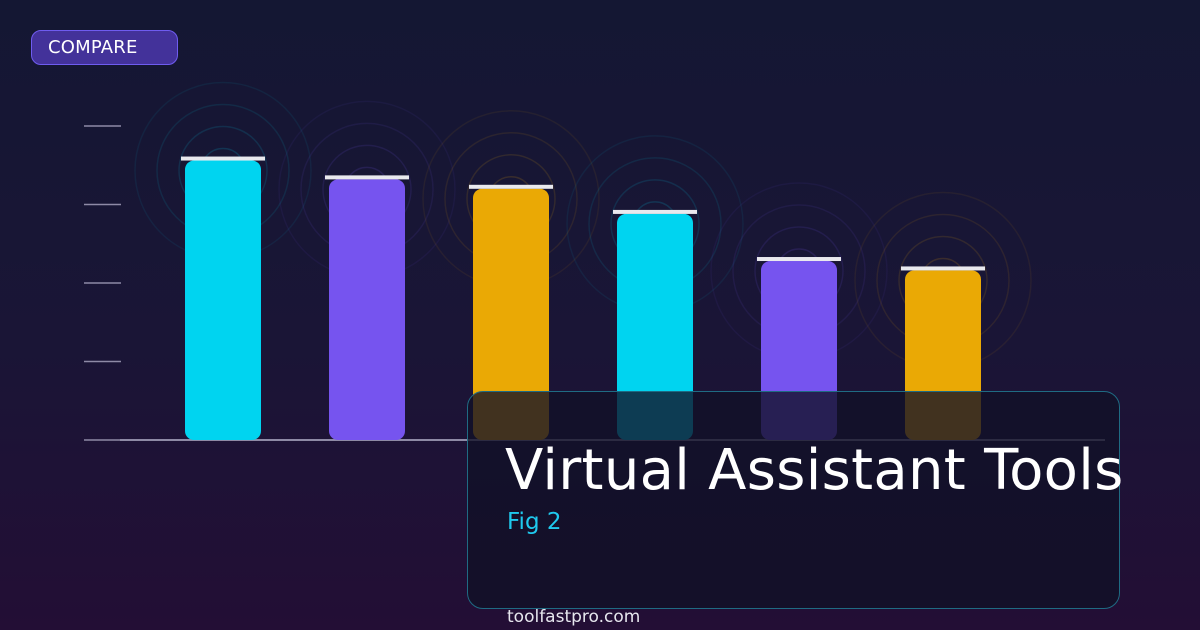 The image size is (1200, 630). Describe the element at coordinates (574, 617) in the screenshot. I see `site-domain: toolfastpro.com` at that location.